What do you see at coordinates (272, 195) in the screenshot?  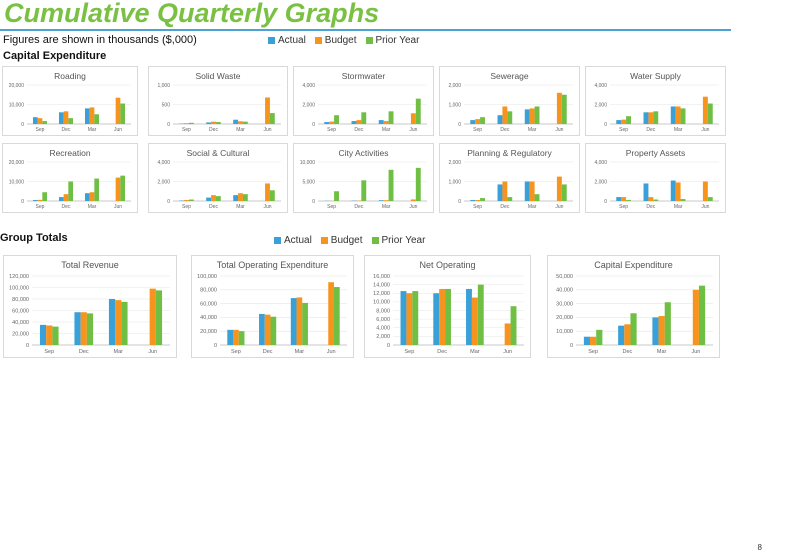 I see `bar-prior-year-jun` at bounding box center [272, 195].